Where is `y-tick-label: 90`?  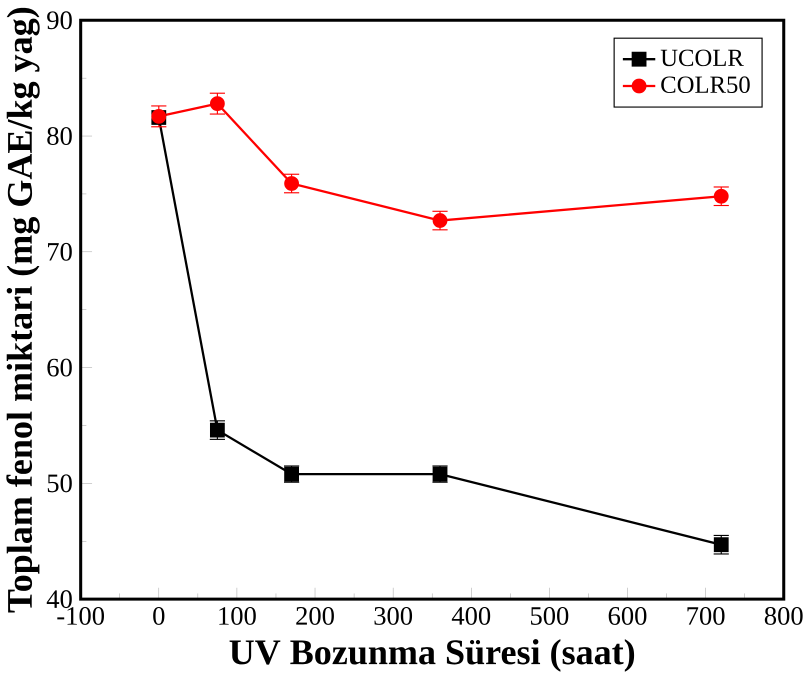 y-tick-label: 90 is located at coordinates (59, 20).